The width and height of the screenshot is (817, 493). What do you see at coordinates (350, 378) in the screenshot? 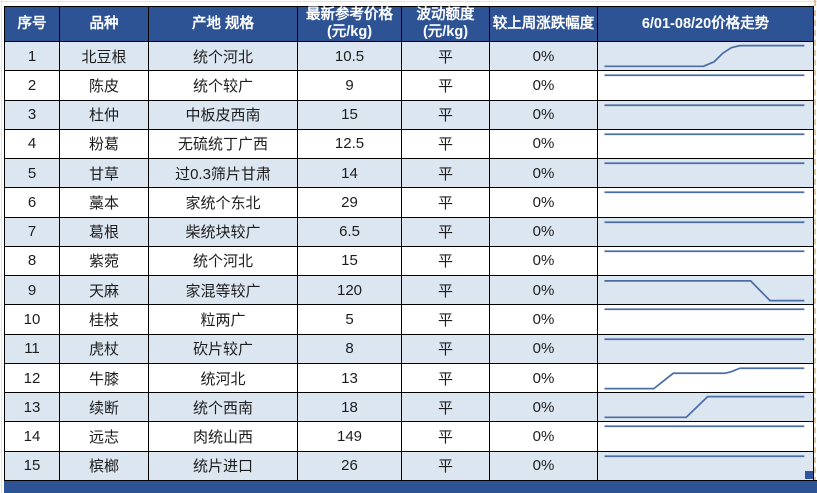
I see `cell-price: 13` at bounding box center [350, 378].